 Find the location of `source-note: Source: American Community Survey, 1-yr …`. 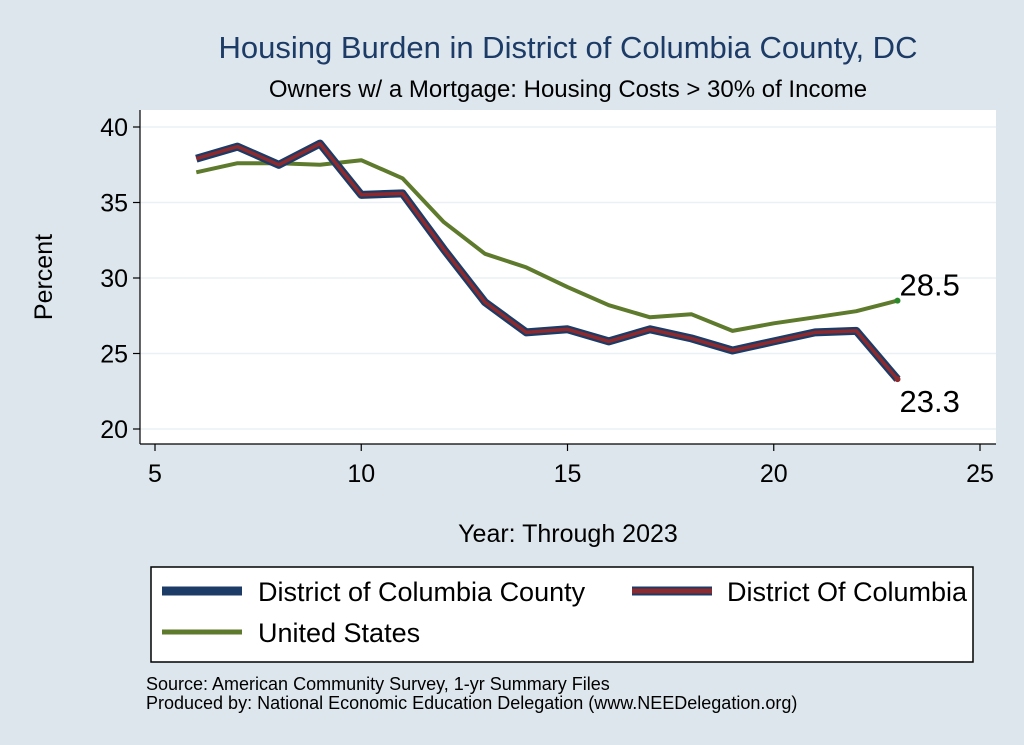

source-note: Source: American Community Survey, 1-yr … is located at coordinates (378, 684).